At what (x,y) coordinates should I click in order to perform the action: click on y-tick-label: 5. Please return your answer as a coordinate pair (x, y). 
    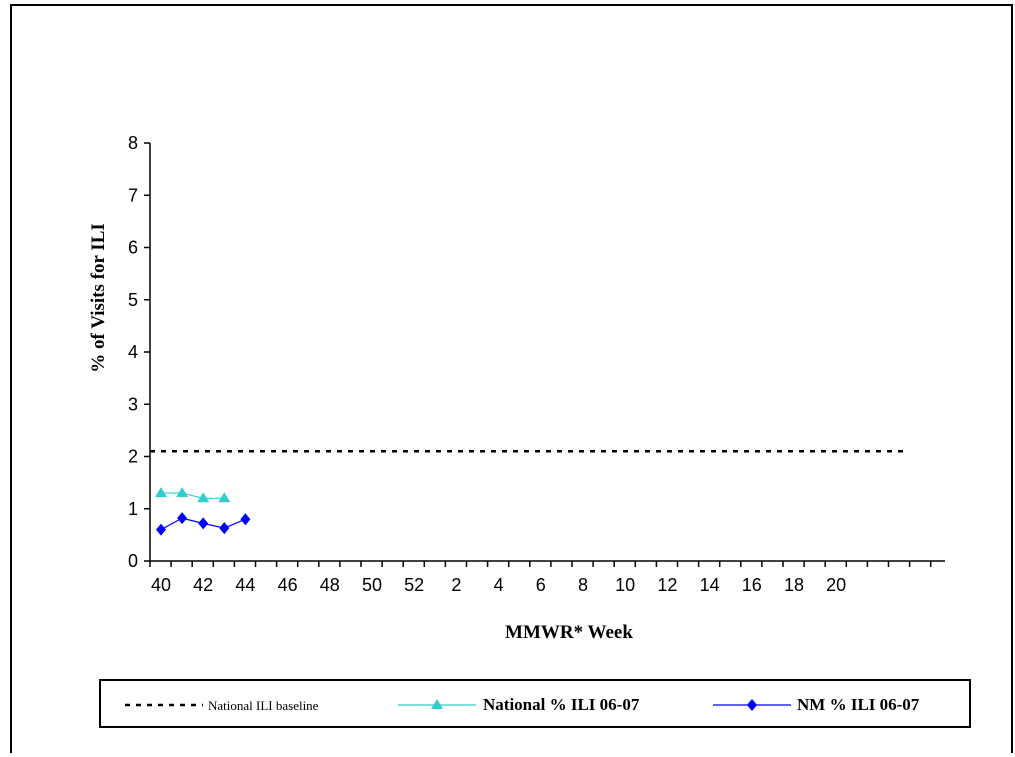
    Looking at the image, I should click on (133, 300).